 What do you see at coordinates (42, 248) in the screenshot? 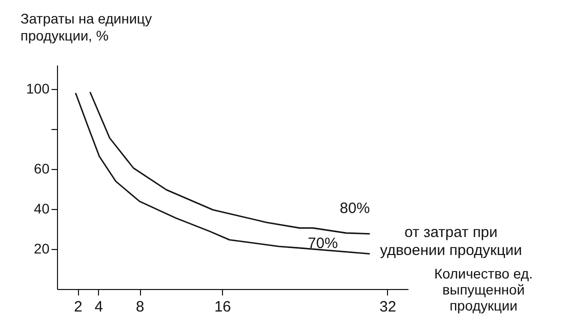
I see `y-tick-label: 20` at bounding box center [42, 248].